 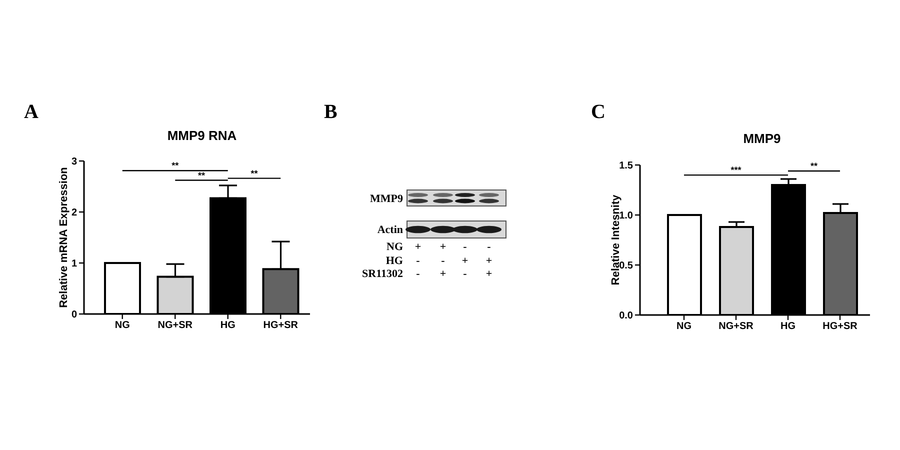 What do you see at coordinates (598, 112) in the screenshot?
I see `text: C` at bounding box center [598, 112].